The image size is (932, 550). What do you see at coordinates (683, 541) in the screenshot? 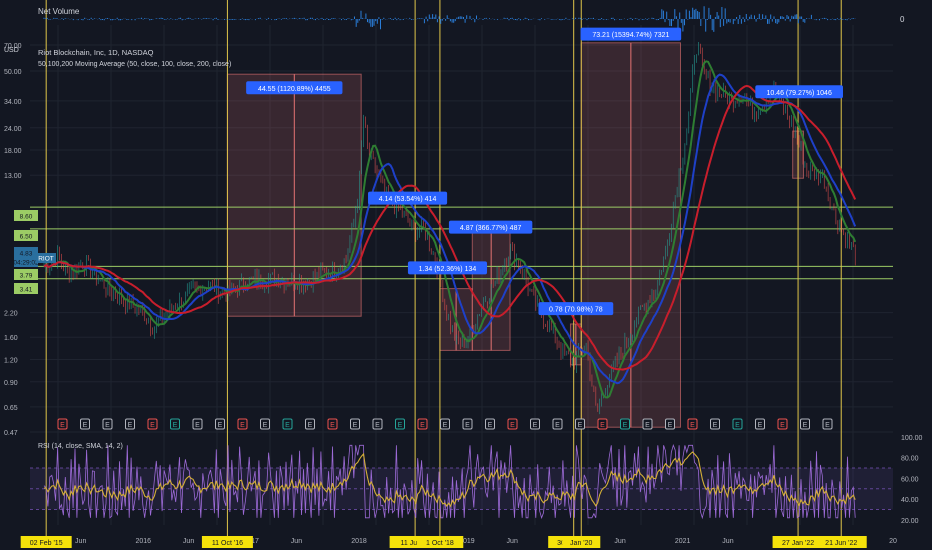
I see `x-tick-label: 2021` at bounding box center [683, 541].